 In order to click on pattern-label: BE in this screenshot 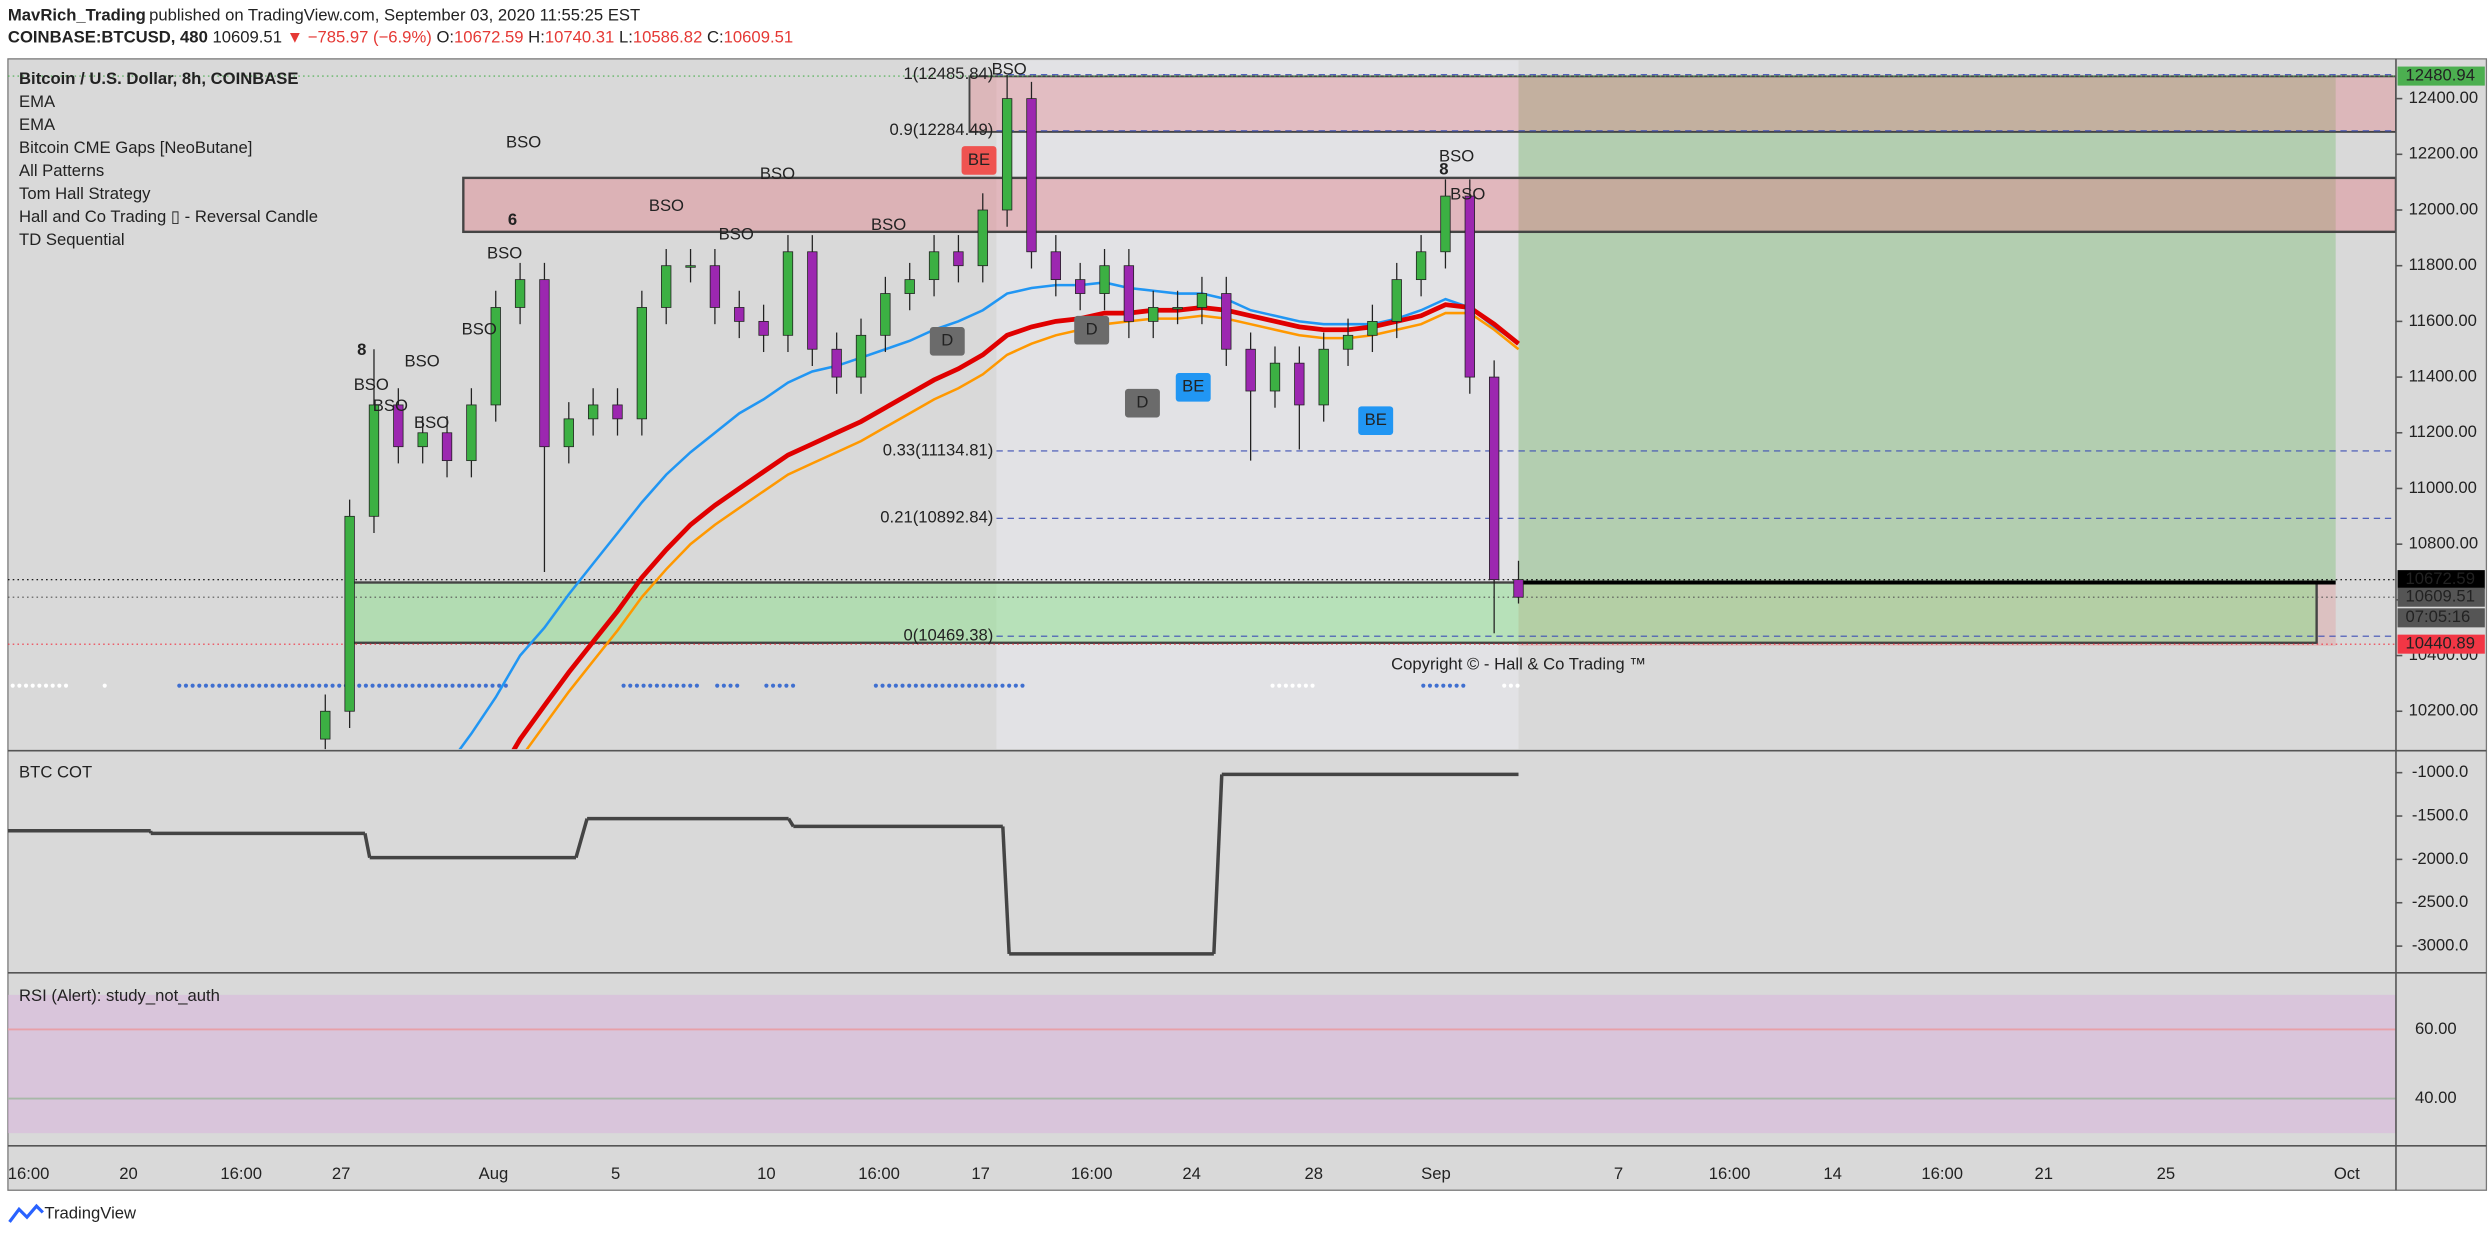, I will do `click(1193, 386)`.